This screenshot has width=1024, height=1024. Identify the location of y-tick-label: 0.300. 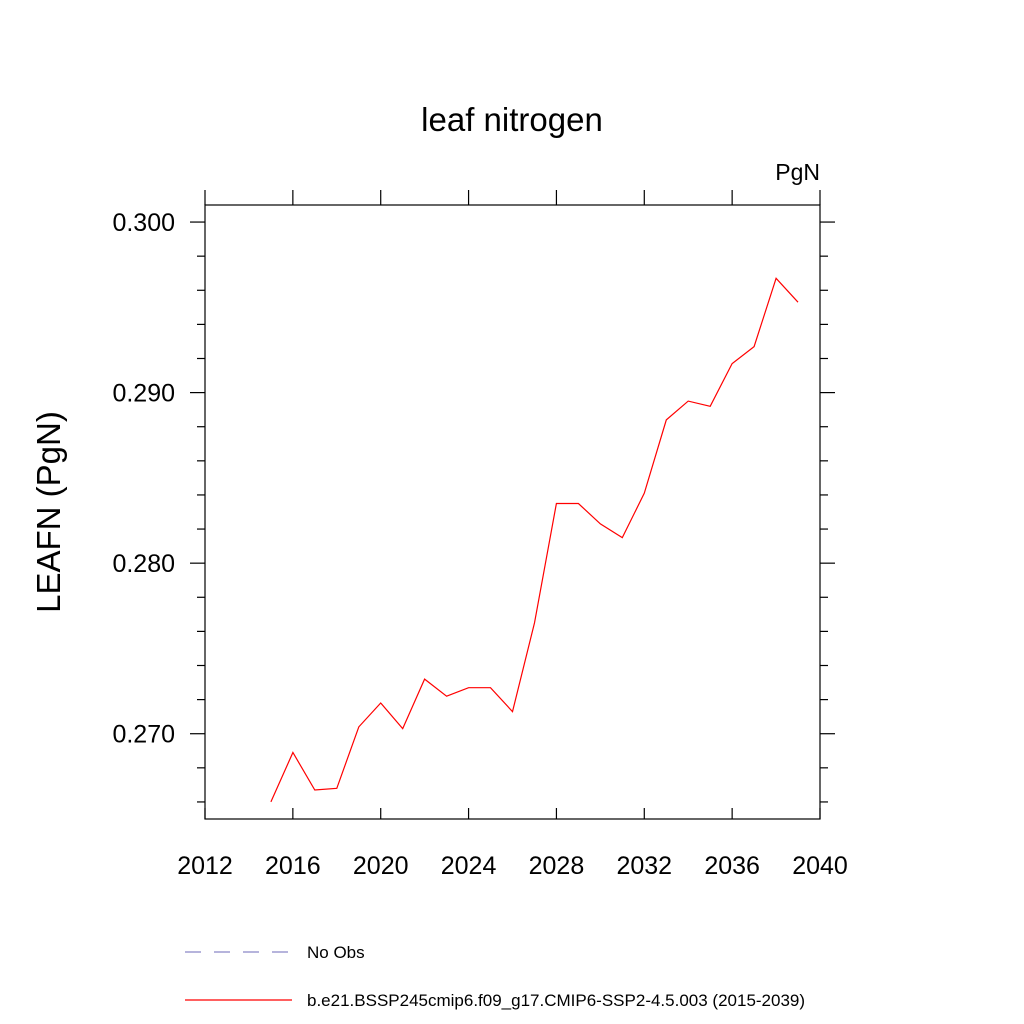
(143, 223).